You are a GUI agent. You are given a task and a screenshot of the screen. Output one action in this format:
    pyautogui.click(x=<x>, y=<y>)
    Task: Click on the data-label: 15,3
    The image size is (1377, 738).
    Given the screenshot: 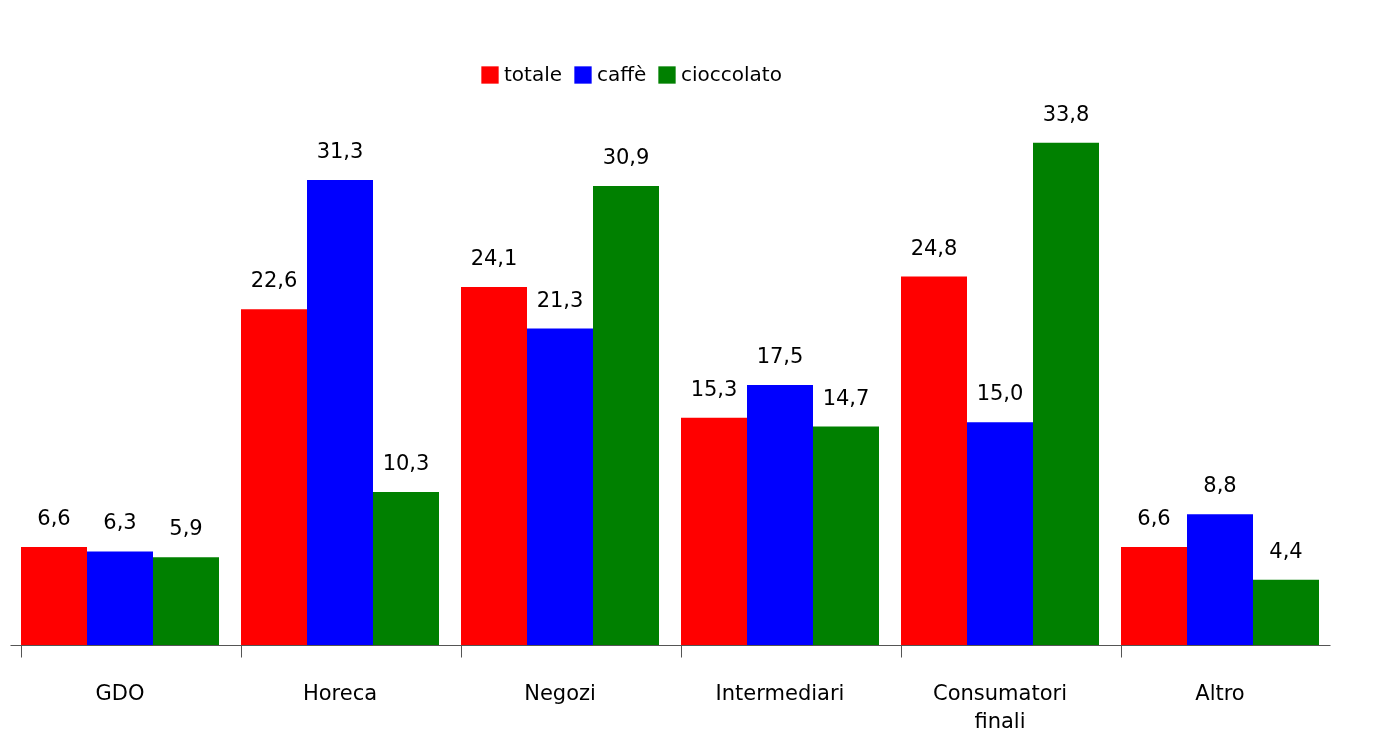 What is the action you would take?
    pyautogui.click(x=714, y=388)
    